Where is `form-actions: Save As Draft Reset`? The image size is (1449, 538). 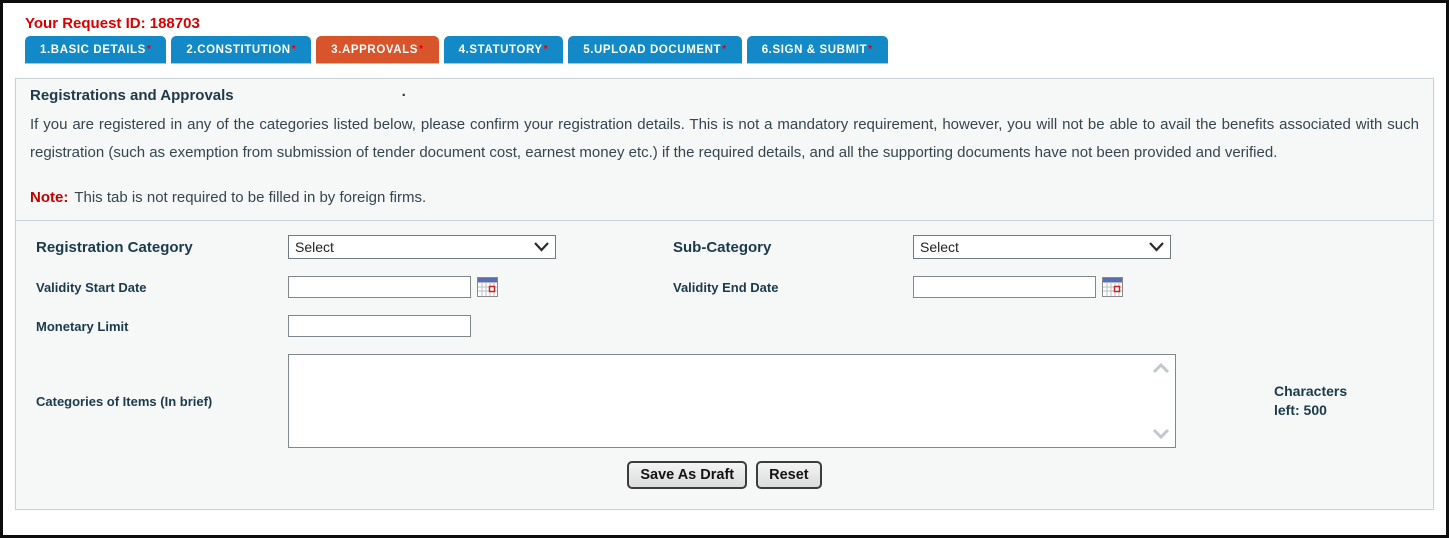
form-actions: Save As Draft Reset is located at coordinates (724, 475).